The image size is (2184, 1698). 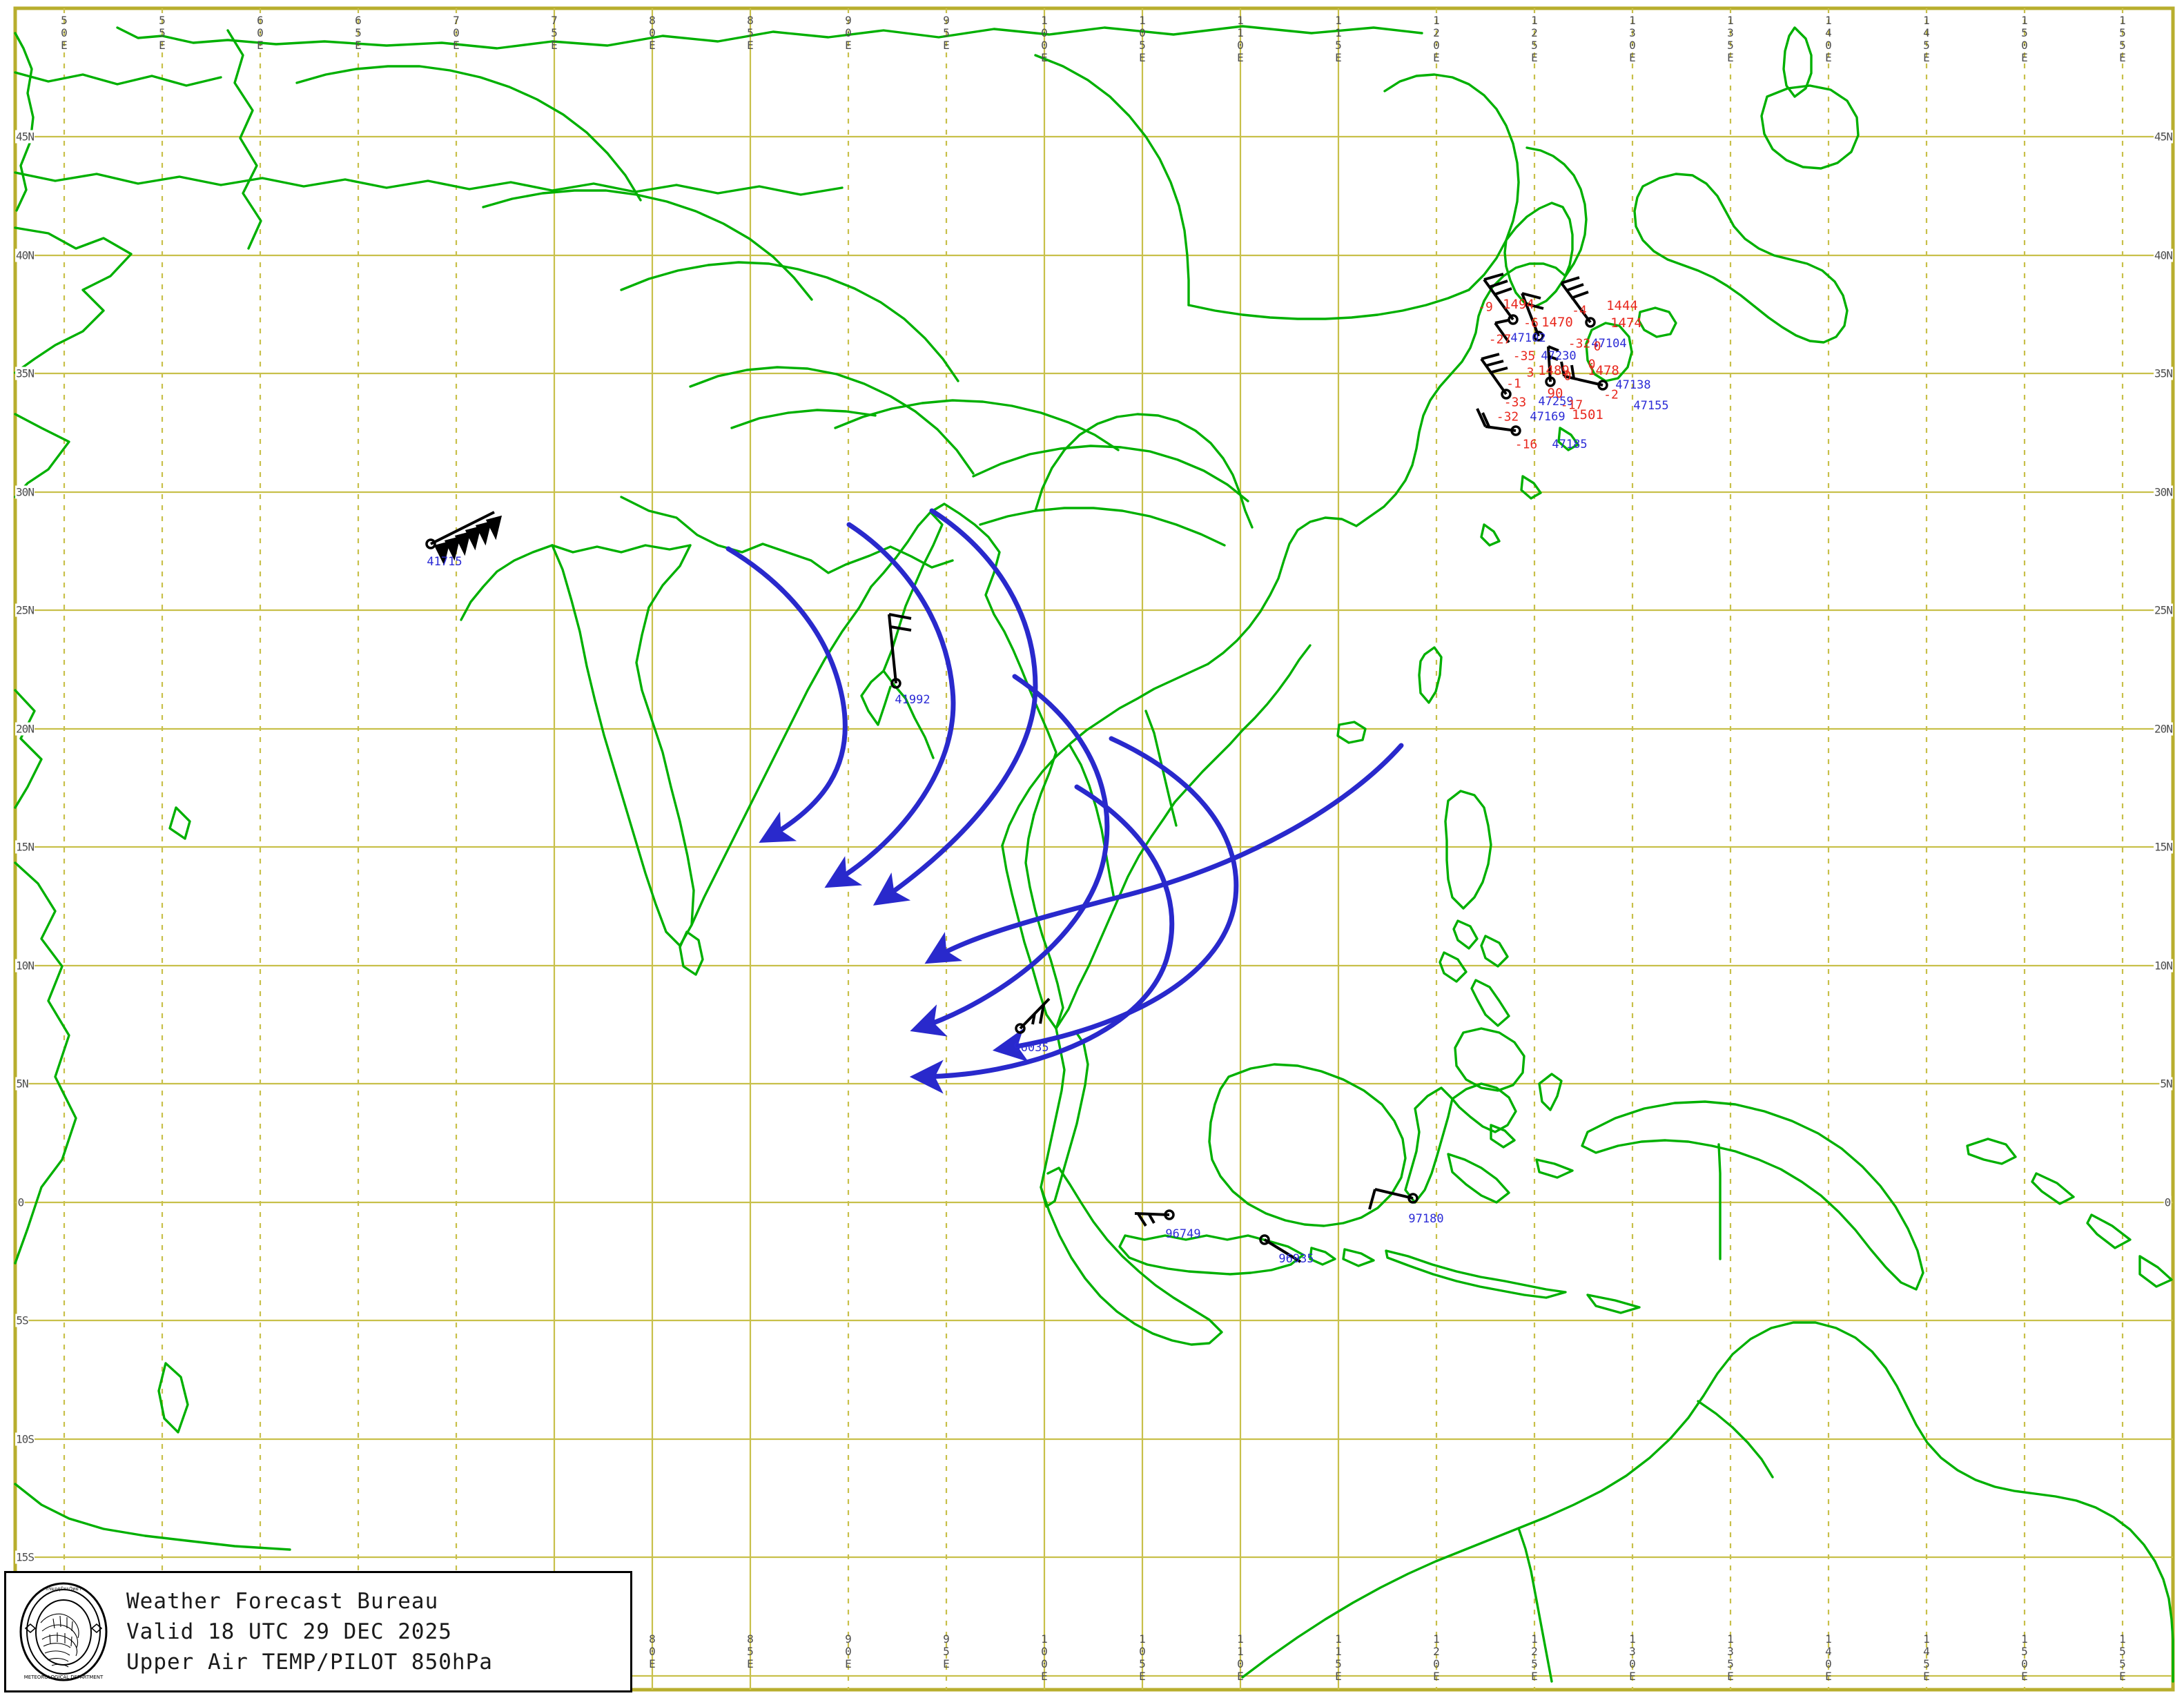 I want to click on station-temp-47230: -32, so click(x=1579, y=343).